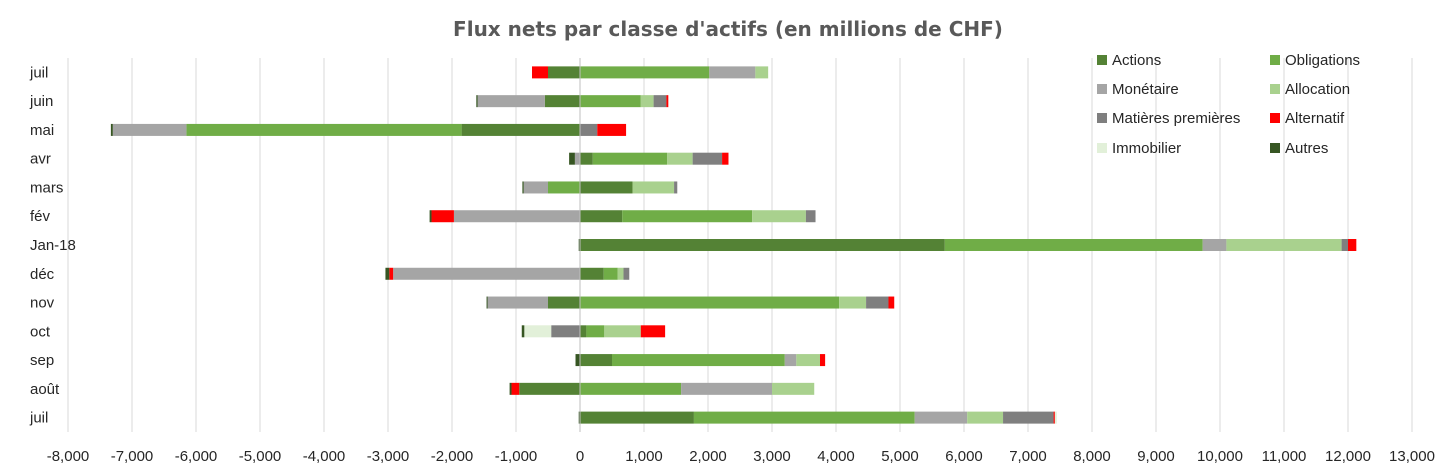  I want to click on x-tick-label: -3,000, so click(388, 456).